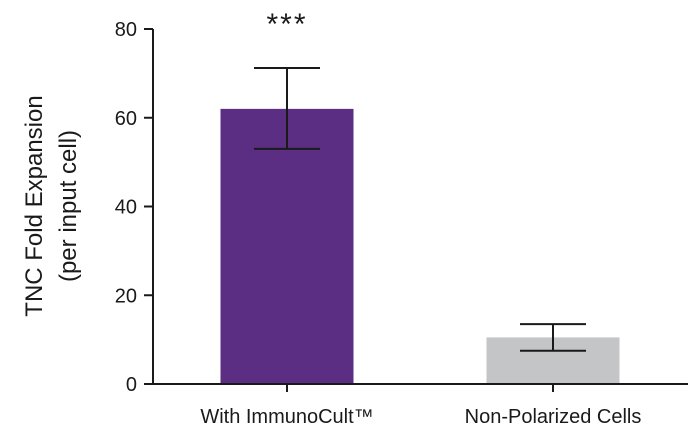 The width and height of the screenshot is (700, 437). I want to click on y-tick-label-2: 40, so click(126, 208).